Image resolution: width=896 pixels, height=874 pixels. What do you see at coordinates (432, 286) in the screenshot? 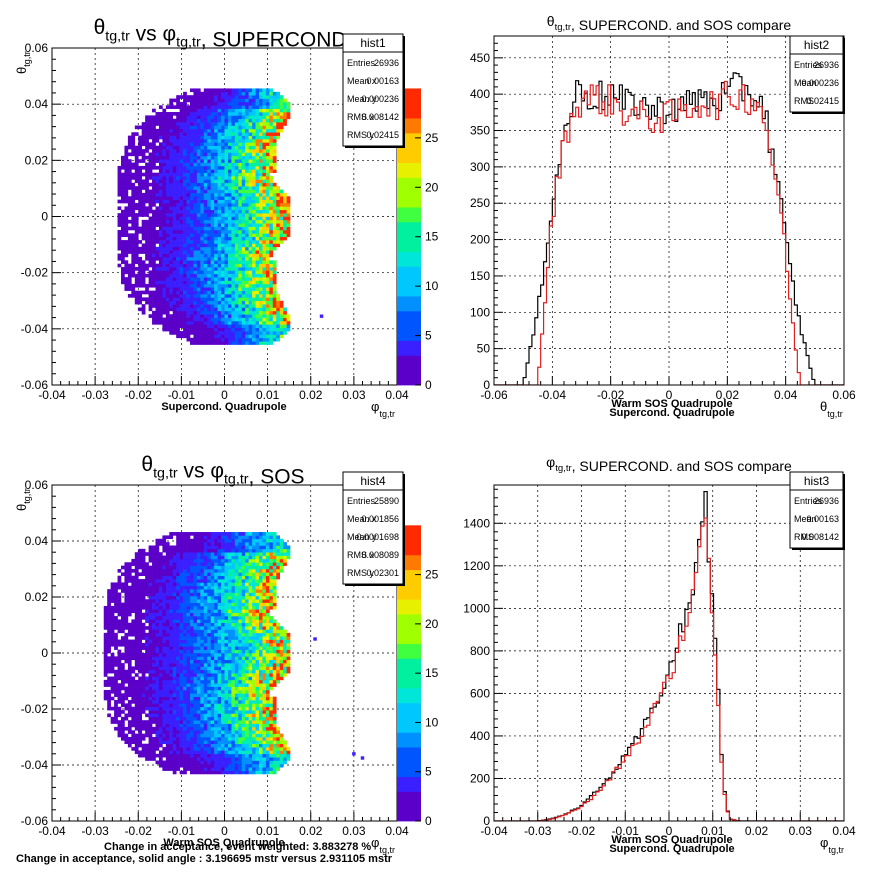
I see `colorbar-tick-label: 10` at bounding box center [432, 286].